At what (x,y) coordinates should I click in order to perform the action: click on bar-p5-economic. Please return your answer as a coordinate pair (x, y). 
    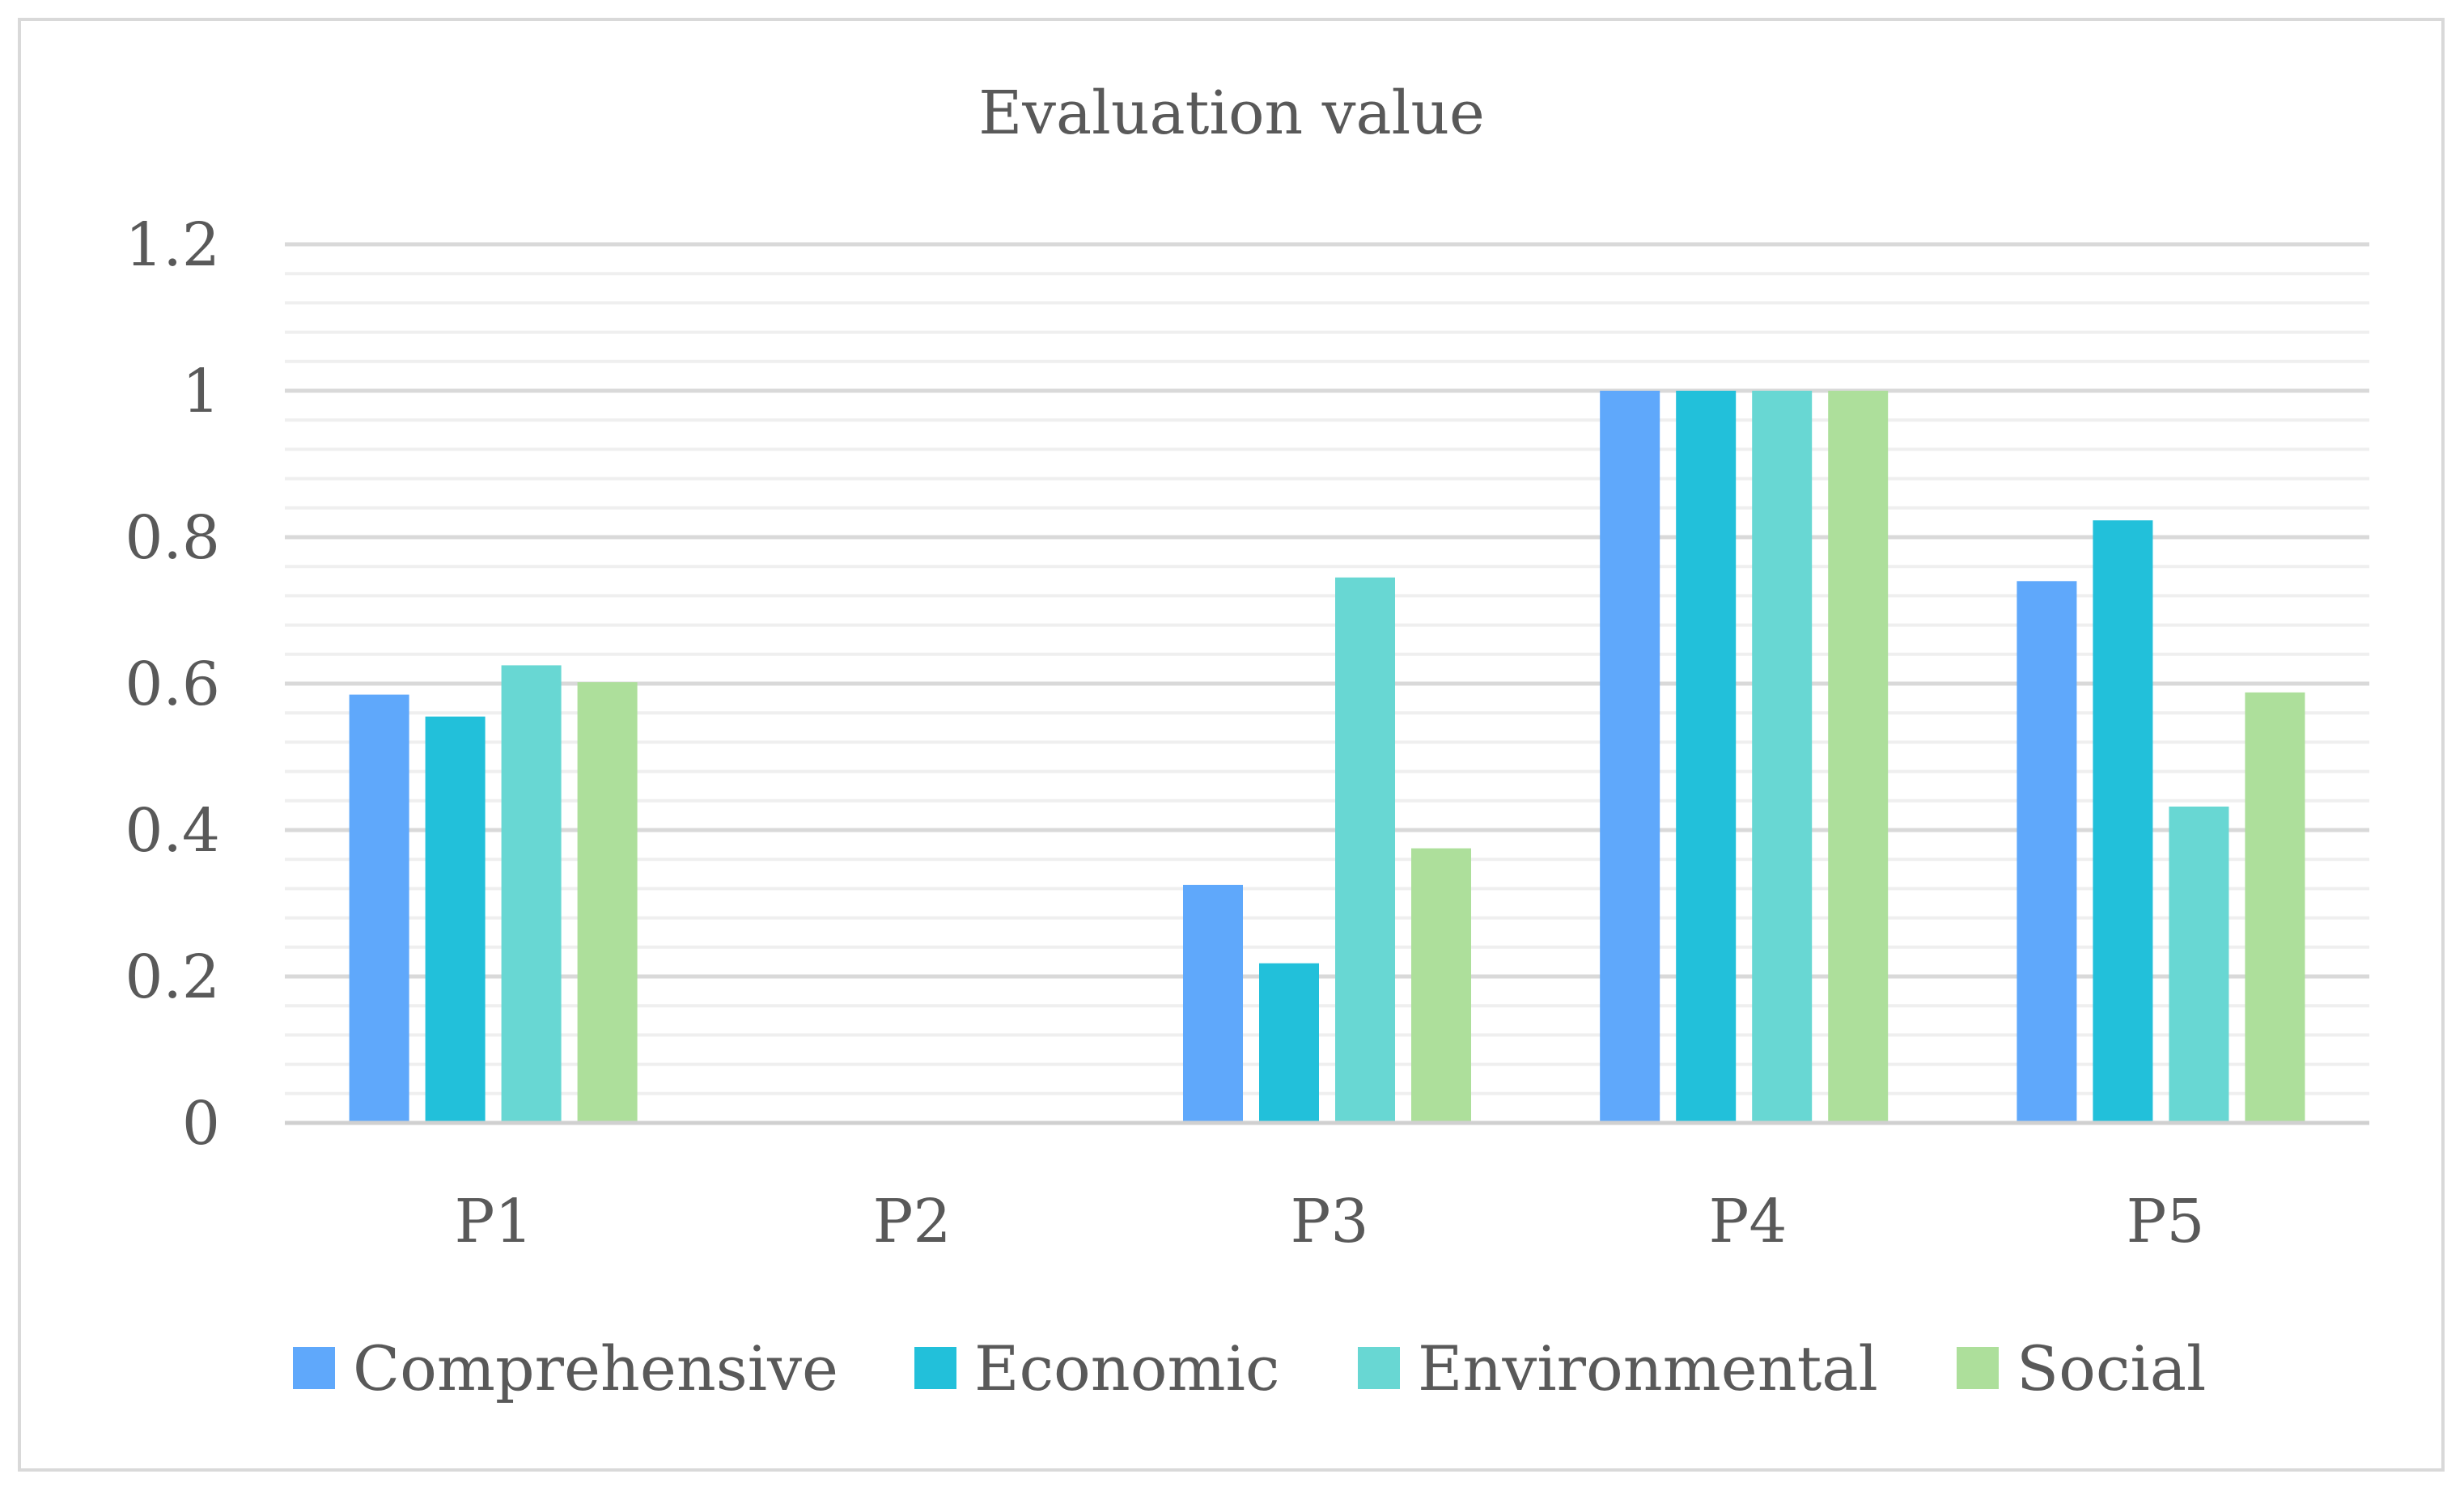
    Looking at the image, I should click on (2123, 821).